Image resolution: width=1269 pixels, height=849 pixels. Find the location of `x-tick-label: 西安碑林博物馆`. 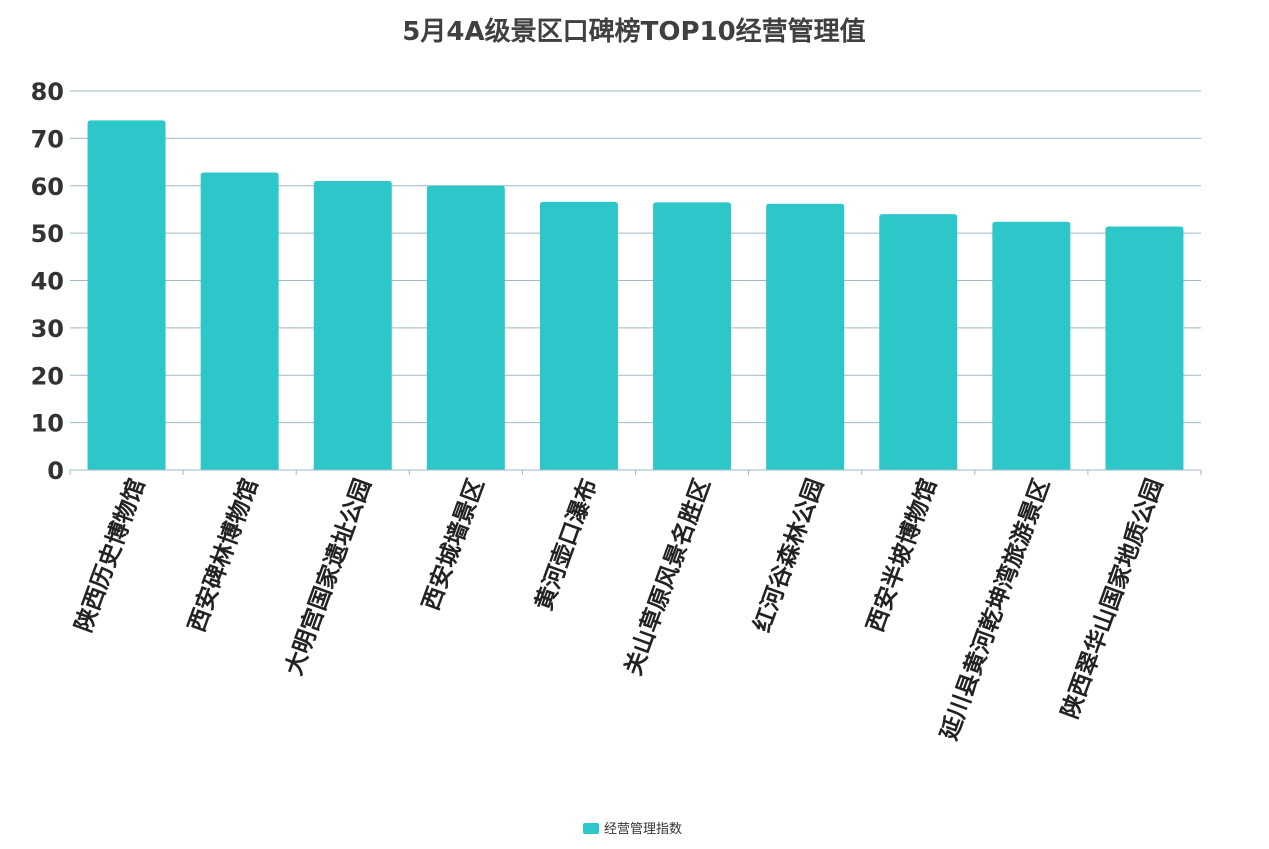

x-tick-label: 西安碑林博物馆 is located at coordinates (223, 555).